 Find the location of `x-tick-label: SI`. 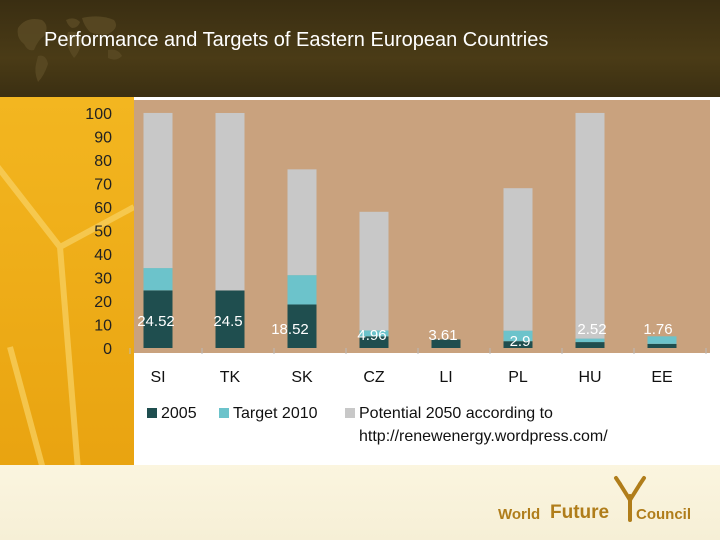

x-tick-label: SI is located at coordinates (157, 377).